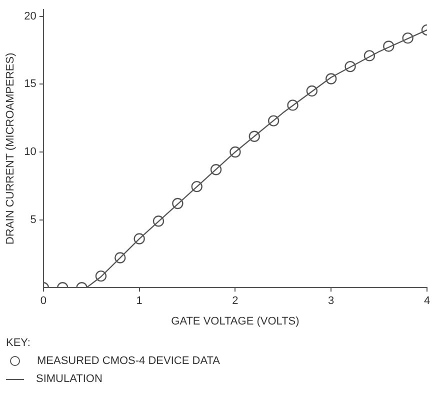 The width and height of the screenshot is (435, 404). What do you see at coordinates (427, 301) in the screenshot?
I see `x-tick-label: 4` at bounding box center [427, 301].